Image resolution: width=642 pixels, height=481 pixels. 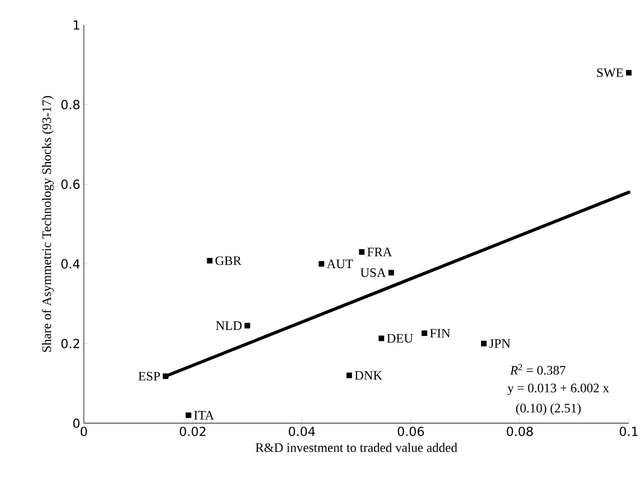 What do you see at coordinates (411, 431) in the screenshot?
I see `x-tick-label: 0.06` at bounding box center [411, 431].